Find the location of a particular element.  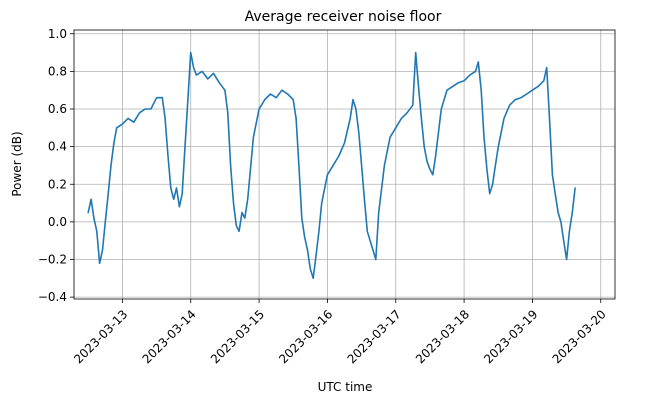

x-tick-label: 2023-03-14 is located at coordinates (169, 336).